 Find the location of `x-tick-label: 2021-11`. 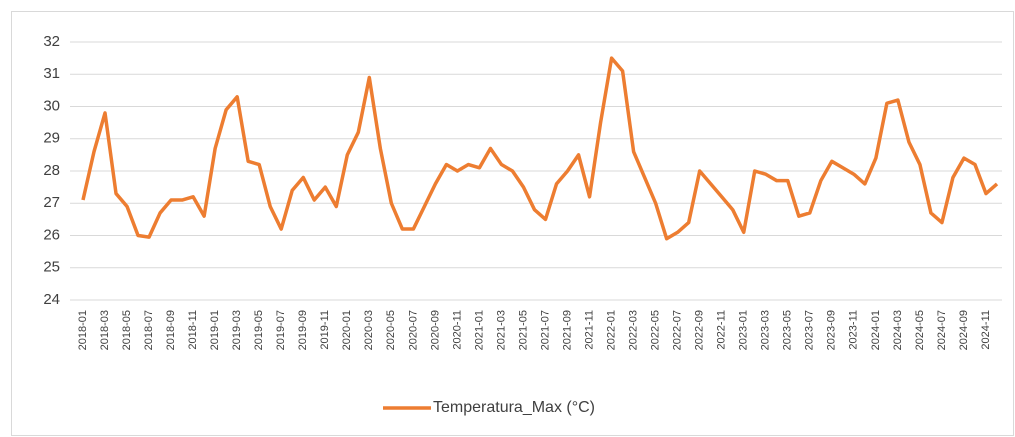

x-tick-label: 2021-11 is located at coordinates (589, 330).